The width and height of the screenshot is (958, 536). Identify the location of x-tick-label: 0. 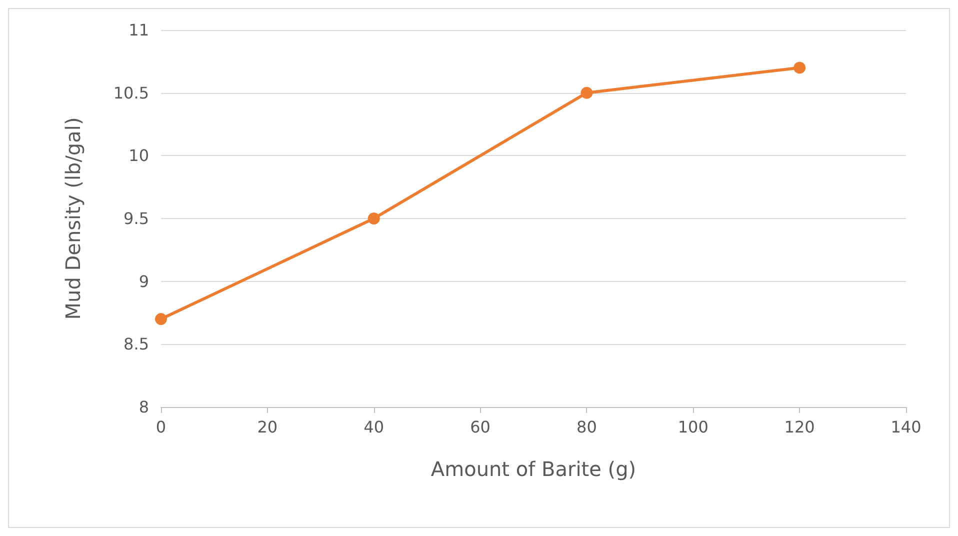
(161, 427).